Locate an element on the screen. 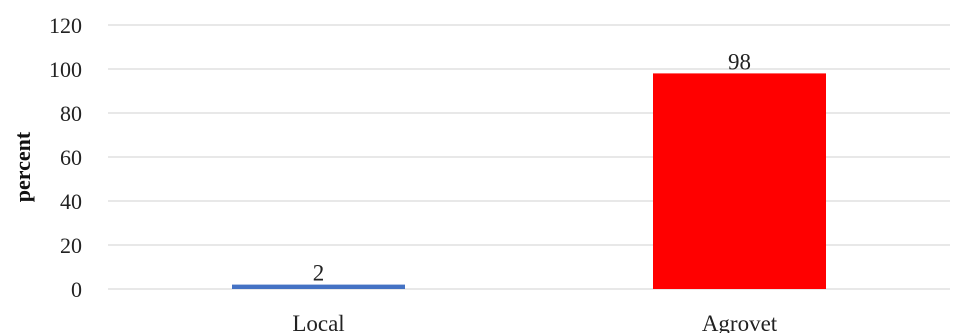 This screenshot has width=965, height=333. y-axis-title: percent is located at coordinates (22, 166).